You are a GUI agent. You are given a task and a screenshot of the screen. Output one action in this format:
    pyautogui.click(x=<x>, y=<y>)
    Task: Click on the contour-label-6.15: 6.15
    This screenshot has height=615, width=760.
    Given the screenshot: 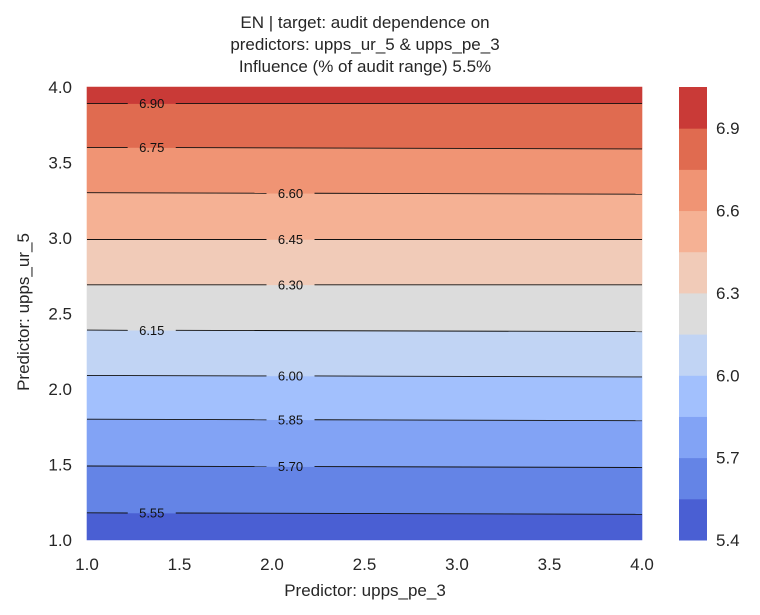 What is the action you would take?
    pyautogui.click(x=151, y=330)
    